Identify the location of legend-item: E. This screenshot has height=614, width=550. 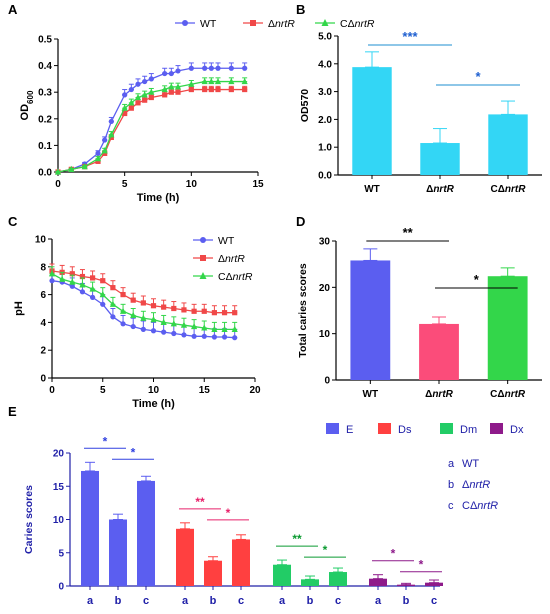
(339, 429).